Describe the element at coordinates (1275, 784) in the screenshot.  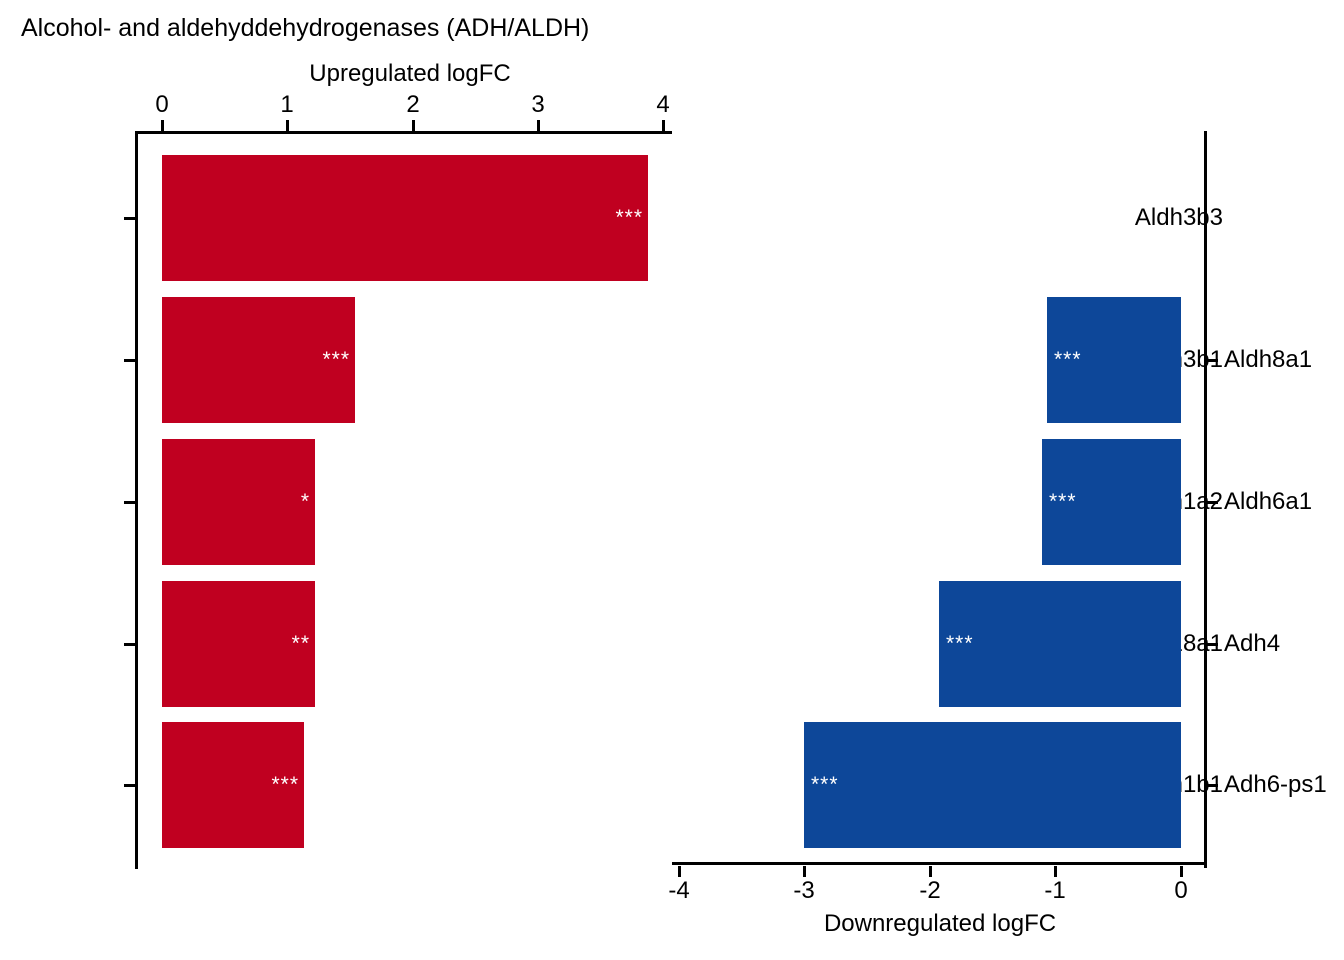
I see `category-label-adh6-ps1: Adh6-ps1` at that location.